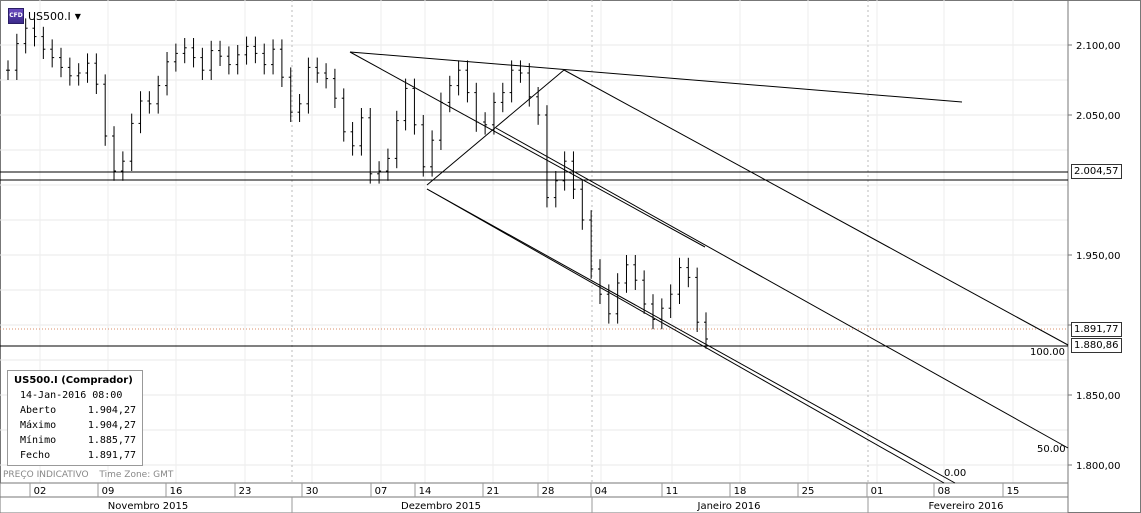  I want to click on channel-connector, so click(495, 127).